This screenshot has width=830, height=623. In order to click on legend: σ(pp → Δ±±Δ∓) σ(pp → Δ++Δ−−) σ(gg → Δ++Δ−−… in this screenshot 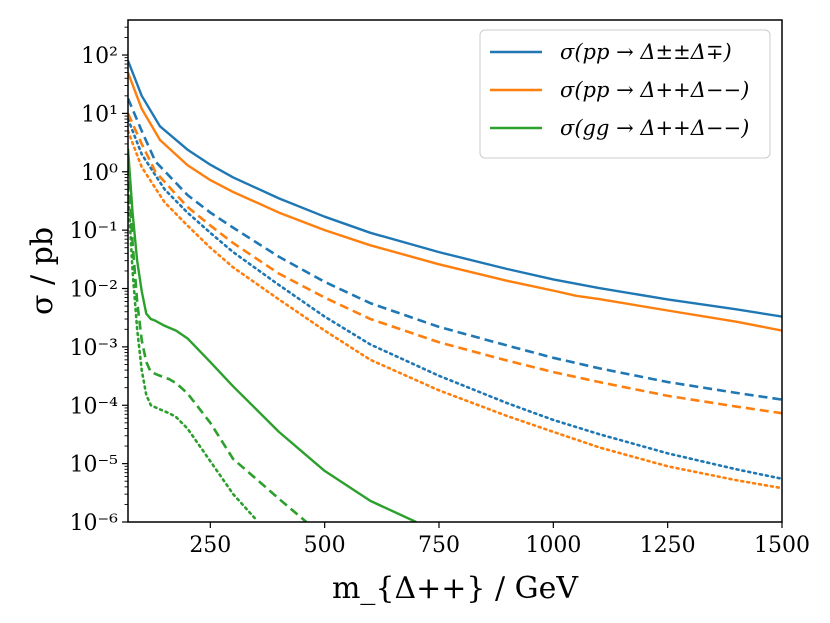, I will do `click(625, 94)`.